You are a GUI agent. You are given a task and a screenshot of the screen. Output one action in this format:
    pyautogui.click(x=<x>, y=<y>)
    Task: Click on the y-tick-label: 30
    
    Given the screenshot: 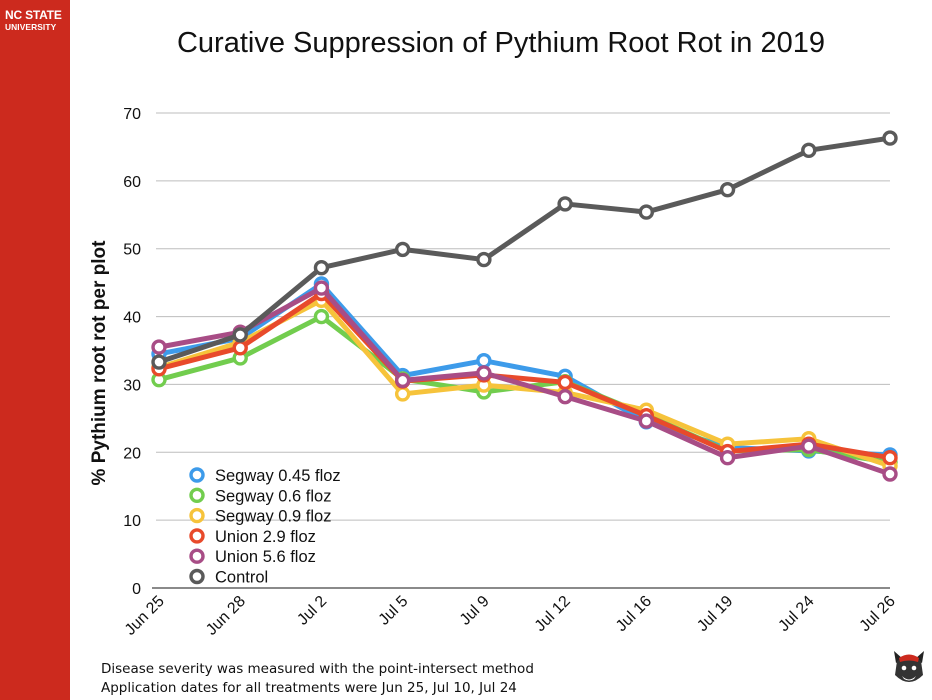 What is the action you would take?
    pyautogui.click(x=132, y=385)
    